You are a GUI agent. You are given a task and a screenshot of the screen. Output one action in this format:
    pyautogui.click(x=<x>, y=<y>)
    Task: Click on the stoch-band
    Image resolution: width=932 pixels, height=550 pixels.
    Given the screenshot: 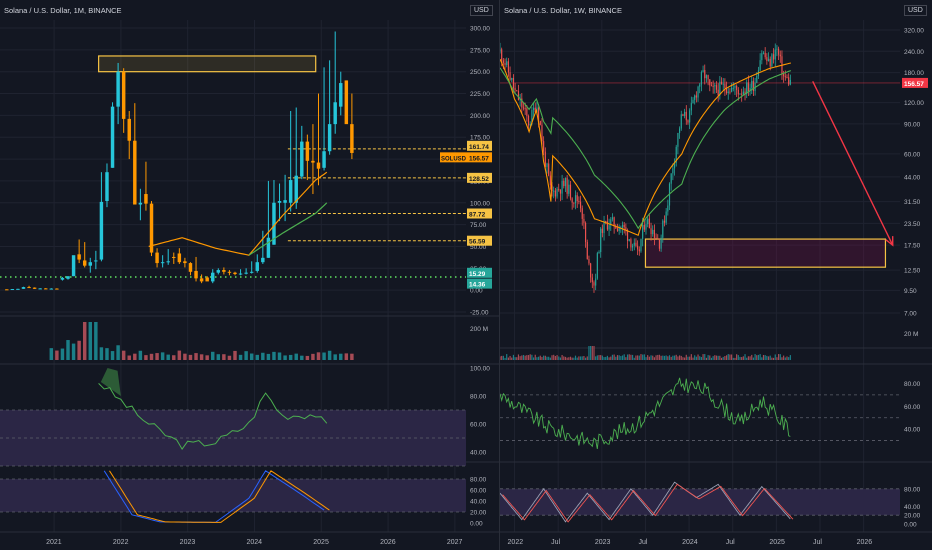 What is the action you would take?
    pyautogui.click(x=700, y=502)
    